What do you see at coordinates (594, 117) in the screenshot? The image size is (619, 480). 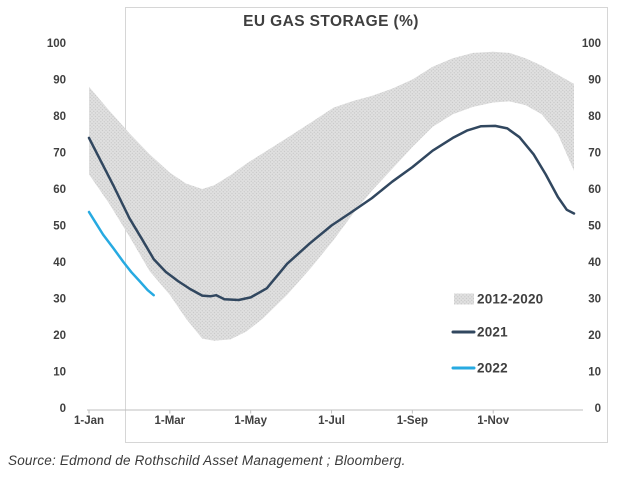 I see `y-axis-label-right-80: 80` at bounding box center [594, 117].